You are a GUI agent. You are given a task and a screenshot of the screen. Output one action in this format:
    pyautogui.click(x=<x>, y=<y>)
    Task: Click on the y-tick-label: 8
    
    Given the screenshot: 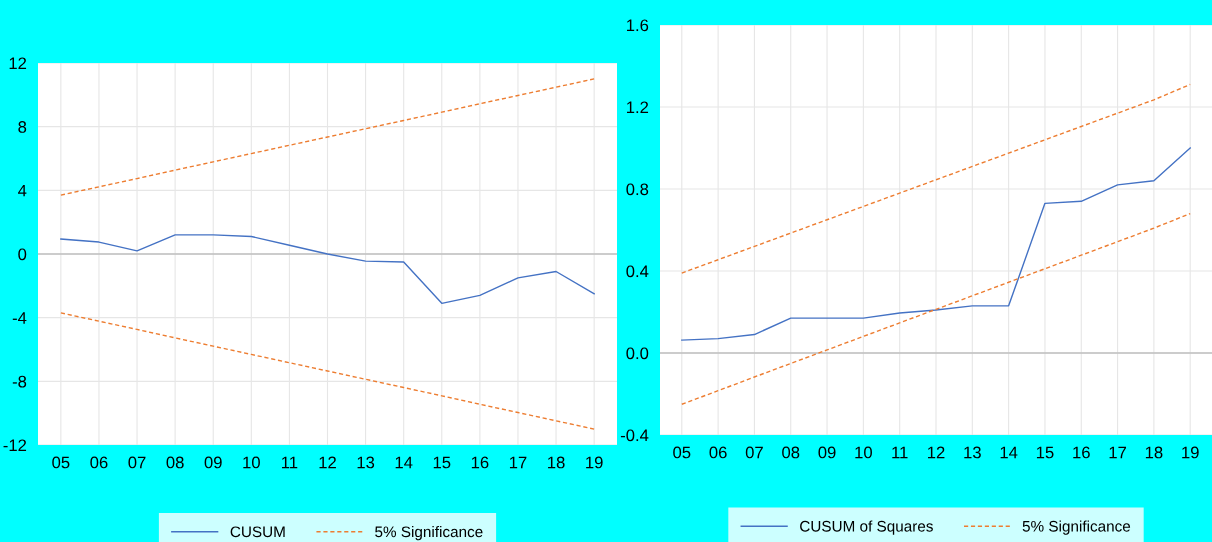 What is the action you would take?
    pyautogui.click(x=22, y=127)
    